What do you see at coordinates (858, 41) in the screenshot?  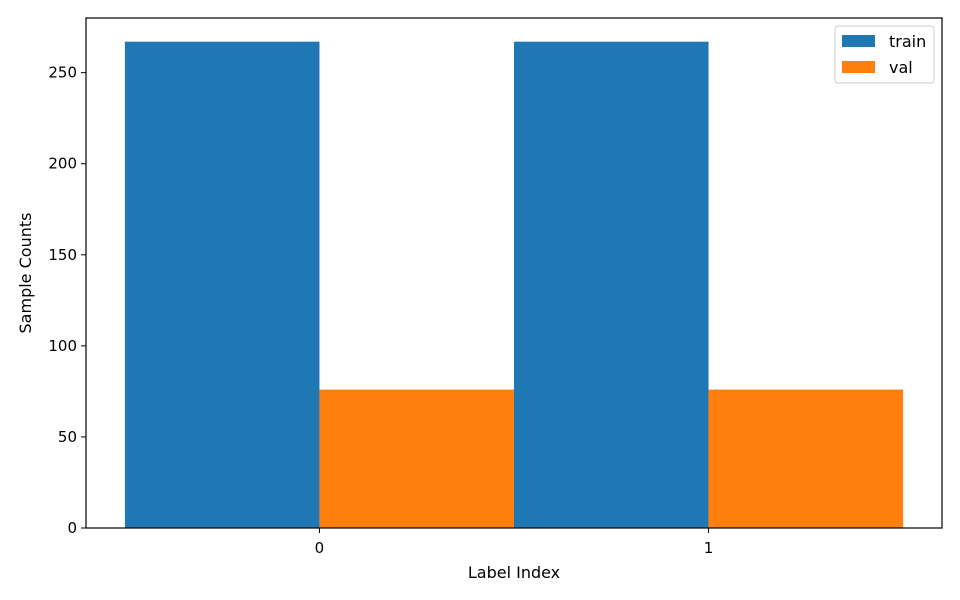 I see `legend-swatch-train` at bounding box center [858, 41].